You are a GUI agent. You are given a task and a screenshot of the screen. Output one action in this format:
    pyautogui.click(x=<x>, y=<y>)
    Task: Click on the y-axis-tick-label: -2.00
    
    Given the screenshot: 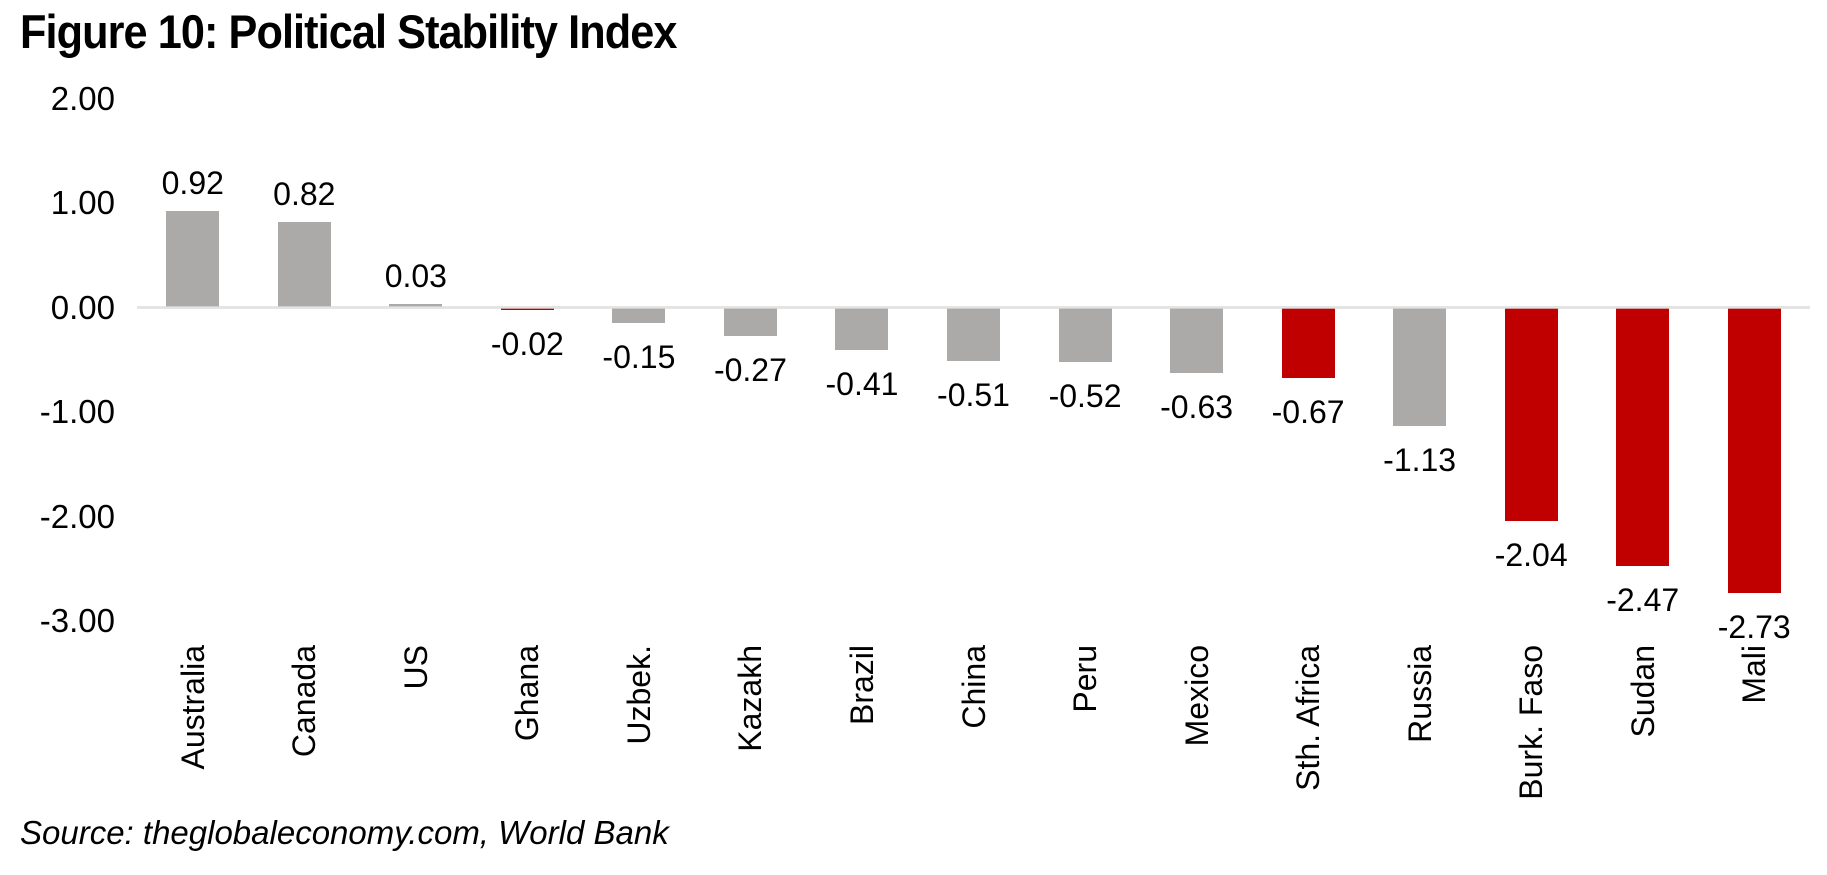 What is the action you would take?
    pyautogui.click(x=77, y=516)
    